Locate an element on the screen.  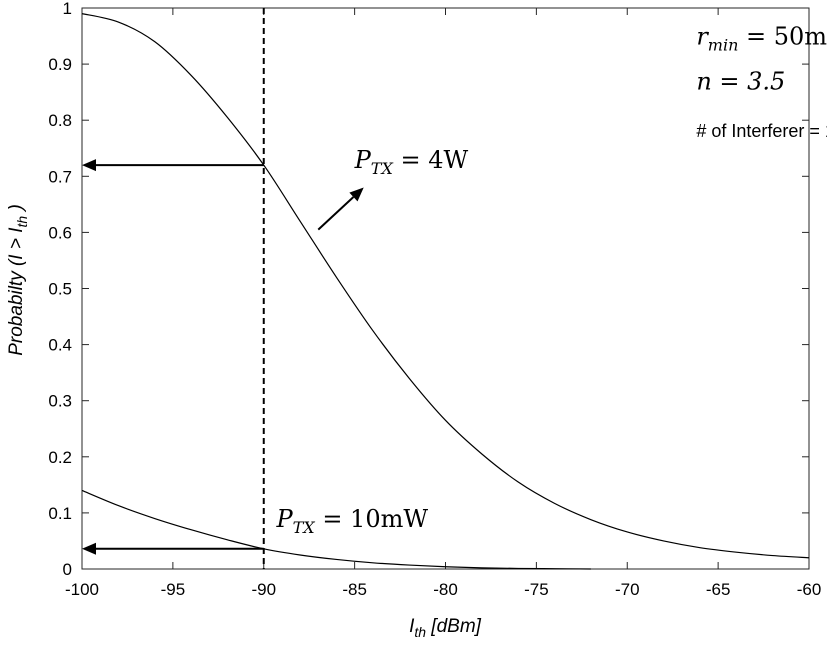
x-tick-label: -65 is located at coordinates (718, 589).